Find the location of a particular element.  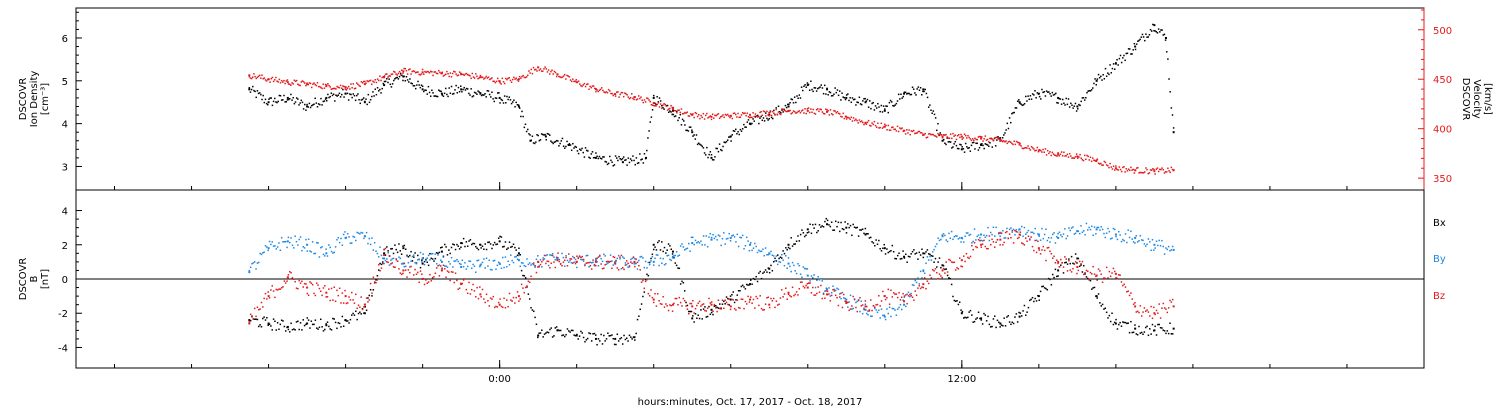

velocity-point is located at coordinates (1096, 160).